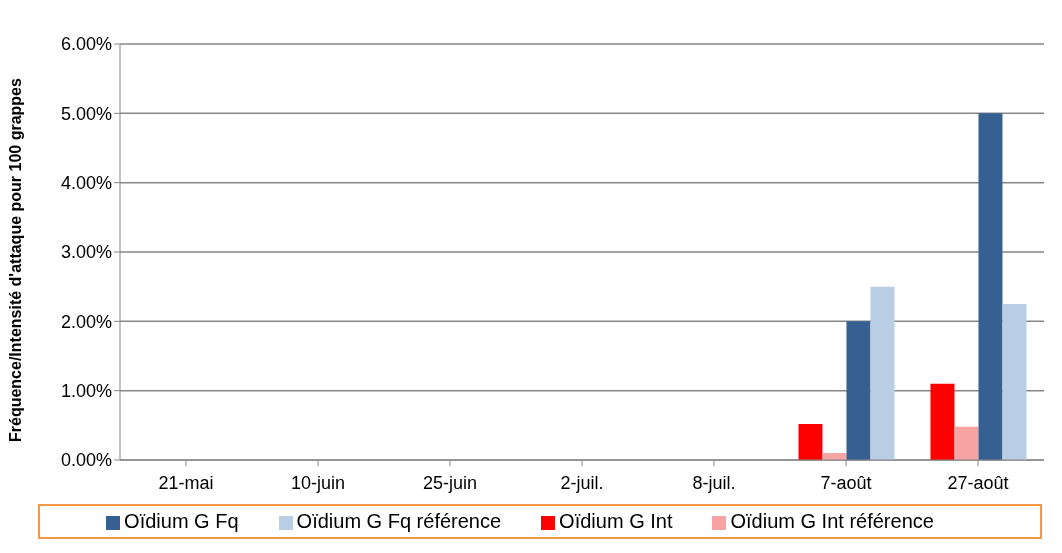 This screenshot has width=1062, height=553. I want to click on legend-label: Oïdium G Fq référence, so click(399, 521).